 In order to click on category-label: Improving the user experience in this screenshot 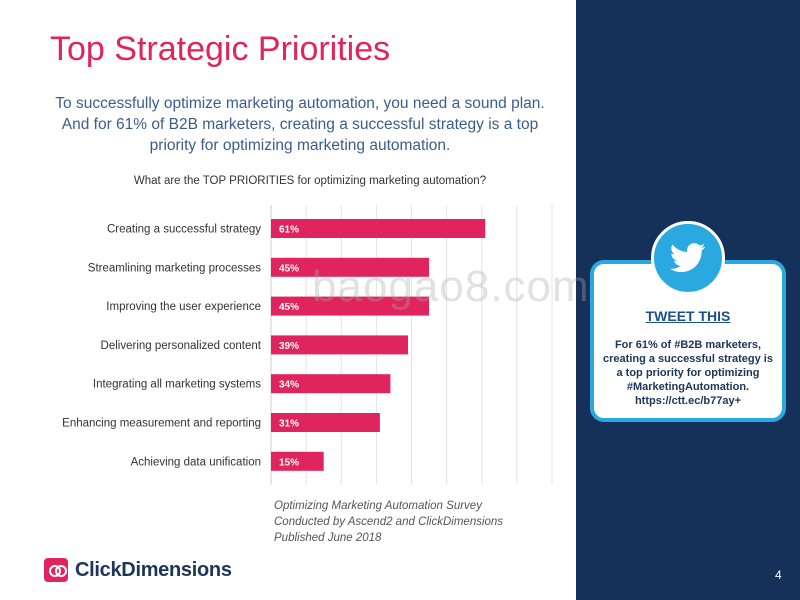, I will do `click(183, 307)`.